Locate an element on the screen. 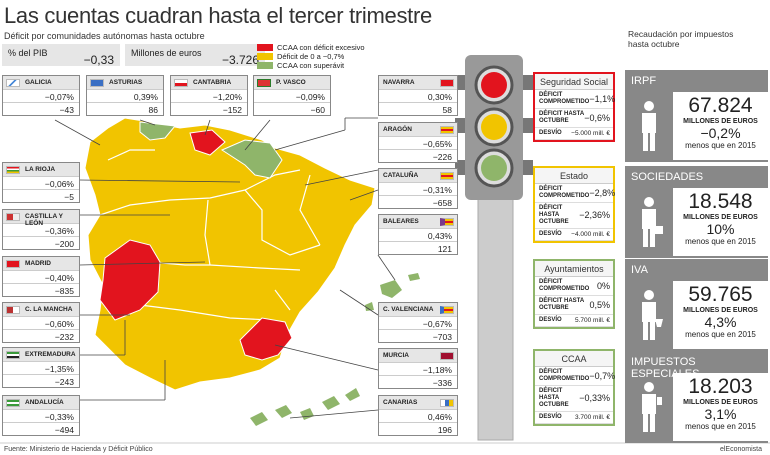 The height and width of the screenshot is (455, 770). region-box-larioja: LA RIOJA −0,06% −5 is located at coordinates (41, 182).